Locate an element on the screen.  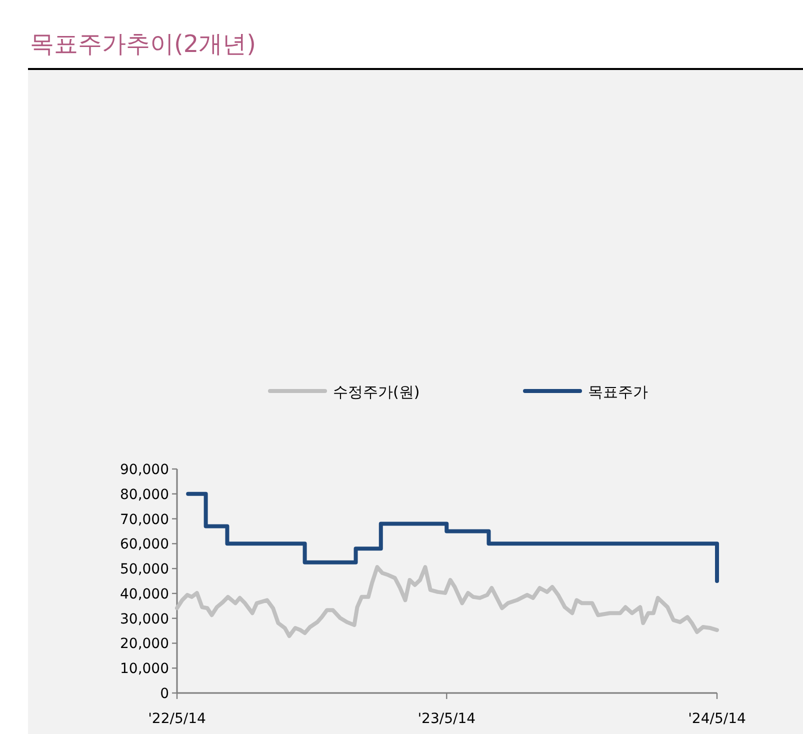
y-tick-label: 10,000 is located at coordinates (144, 669).